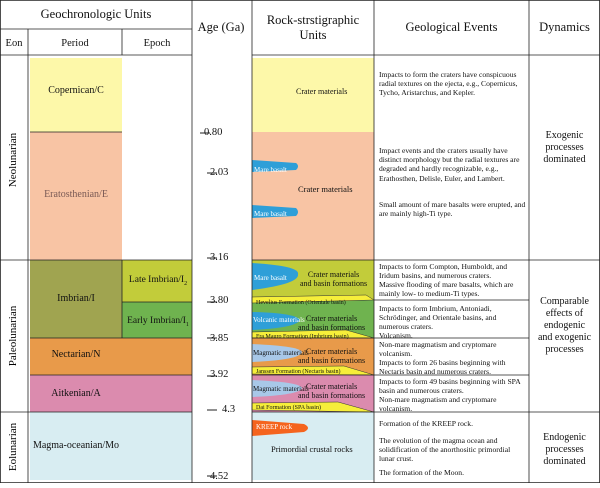 The image size is (600, 488). What do you see at coordinates (76, 90) in the screenshot?
I see `period-copernican: Copernican/C` at bounding box center [76, 90].